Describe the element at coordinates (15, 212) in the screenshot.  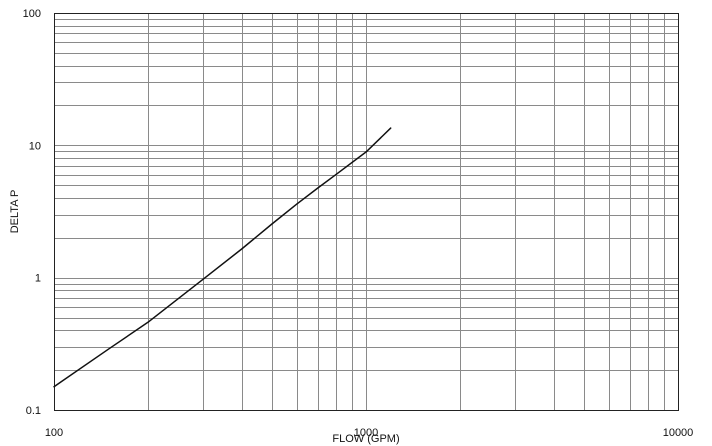
I see `y-axis-title: DELTA P` at that location.